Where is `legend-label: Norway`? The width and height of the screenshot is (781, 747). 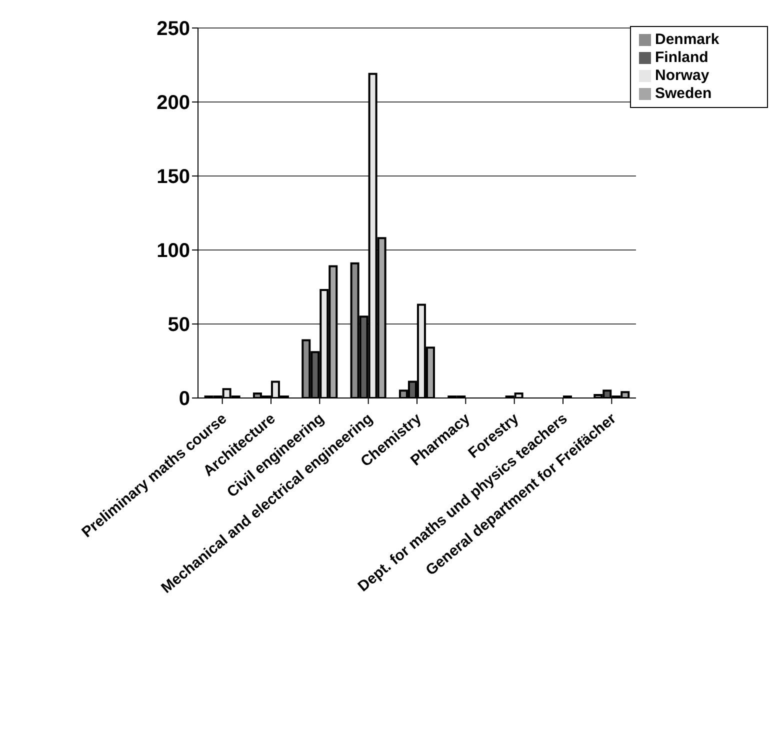 legend-label: Norway is located at coordinates (682, 75).